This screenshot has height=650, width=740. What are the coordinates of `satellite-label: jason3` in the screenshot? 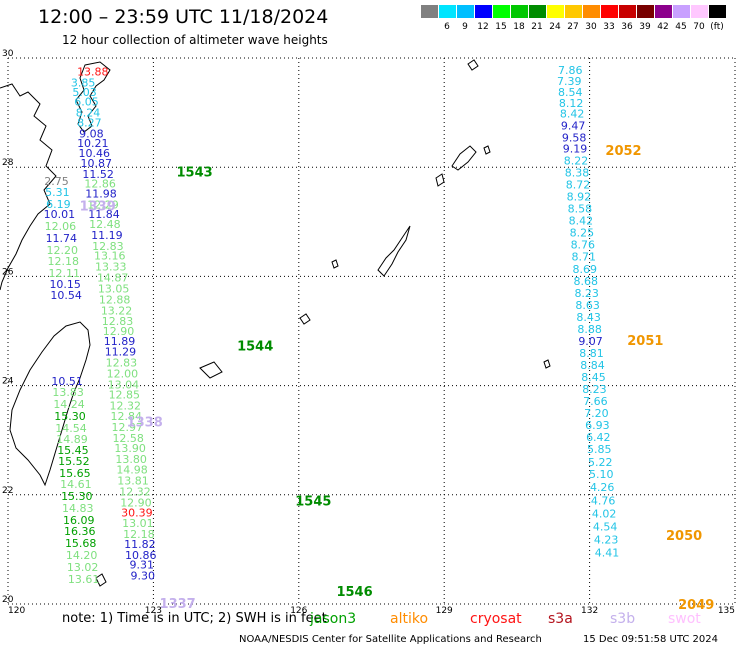 It's located at (333, 619).